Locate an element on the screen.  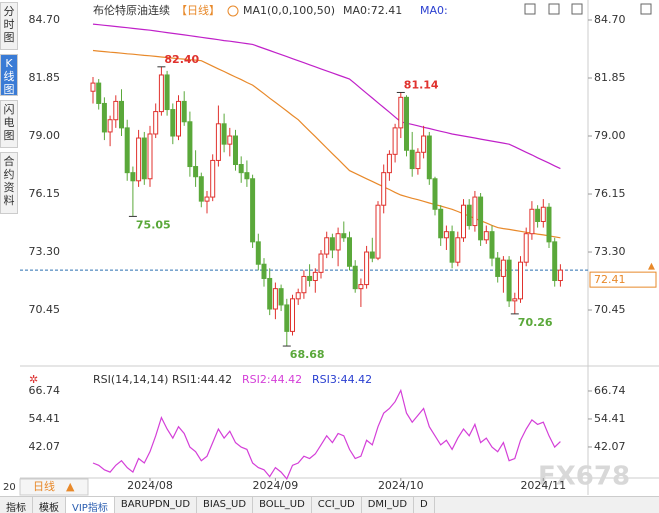
indicator-label: MA1(0,0,100,50) is located at coordinates (289, 10).